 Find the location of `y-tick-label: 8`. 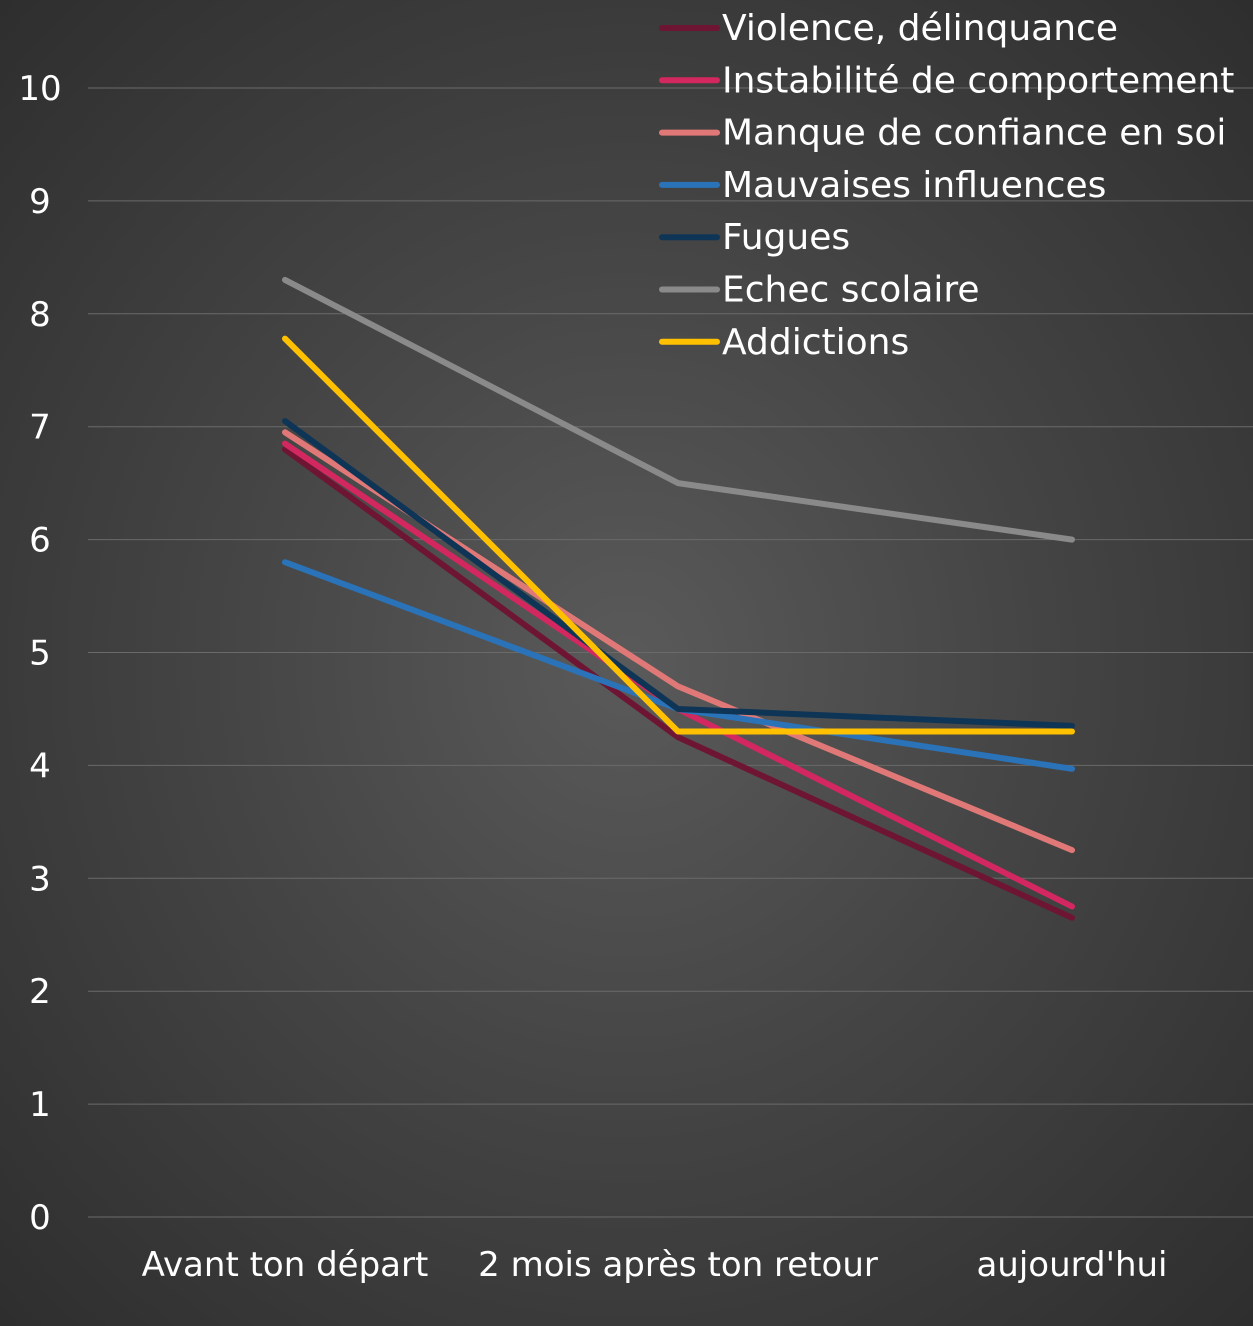

y-tick-label: 8 is located at coordinates (40, 315).